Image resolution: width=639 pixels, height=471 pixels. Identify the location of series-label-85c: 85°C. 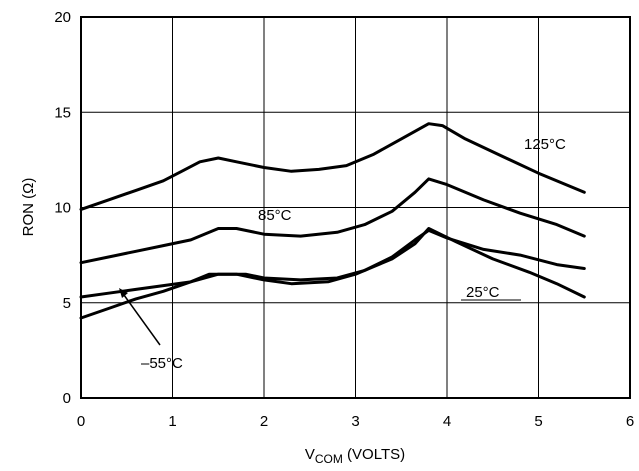
(275, 215).